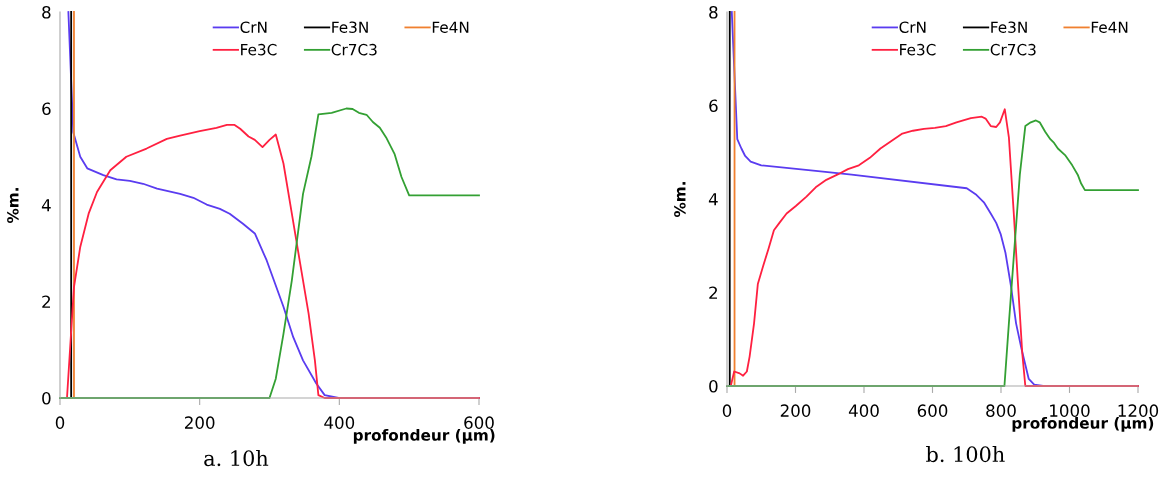  Describe the element at coordinates (1138, 410) in the screenshot. I see `x-tick-label: 1200` at that location.